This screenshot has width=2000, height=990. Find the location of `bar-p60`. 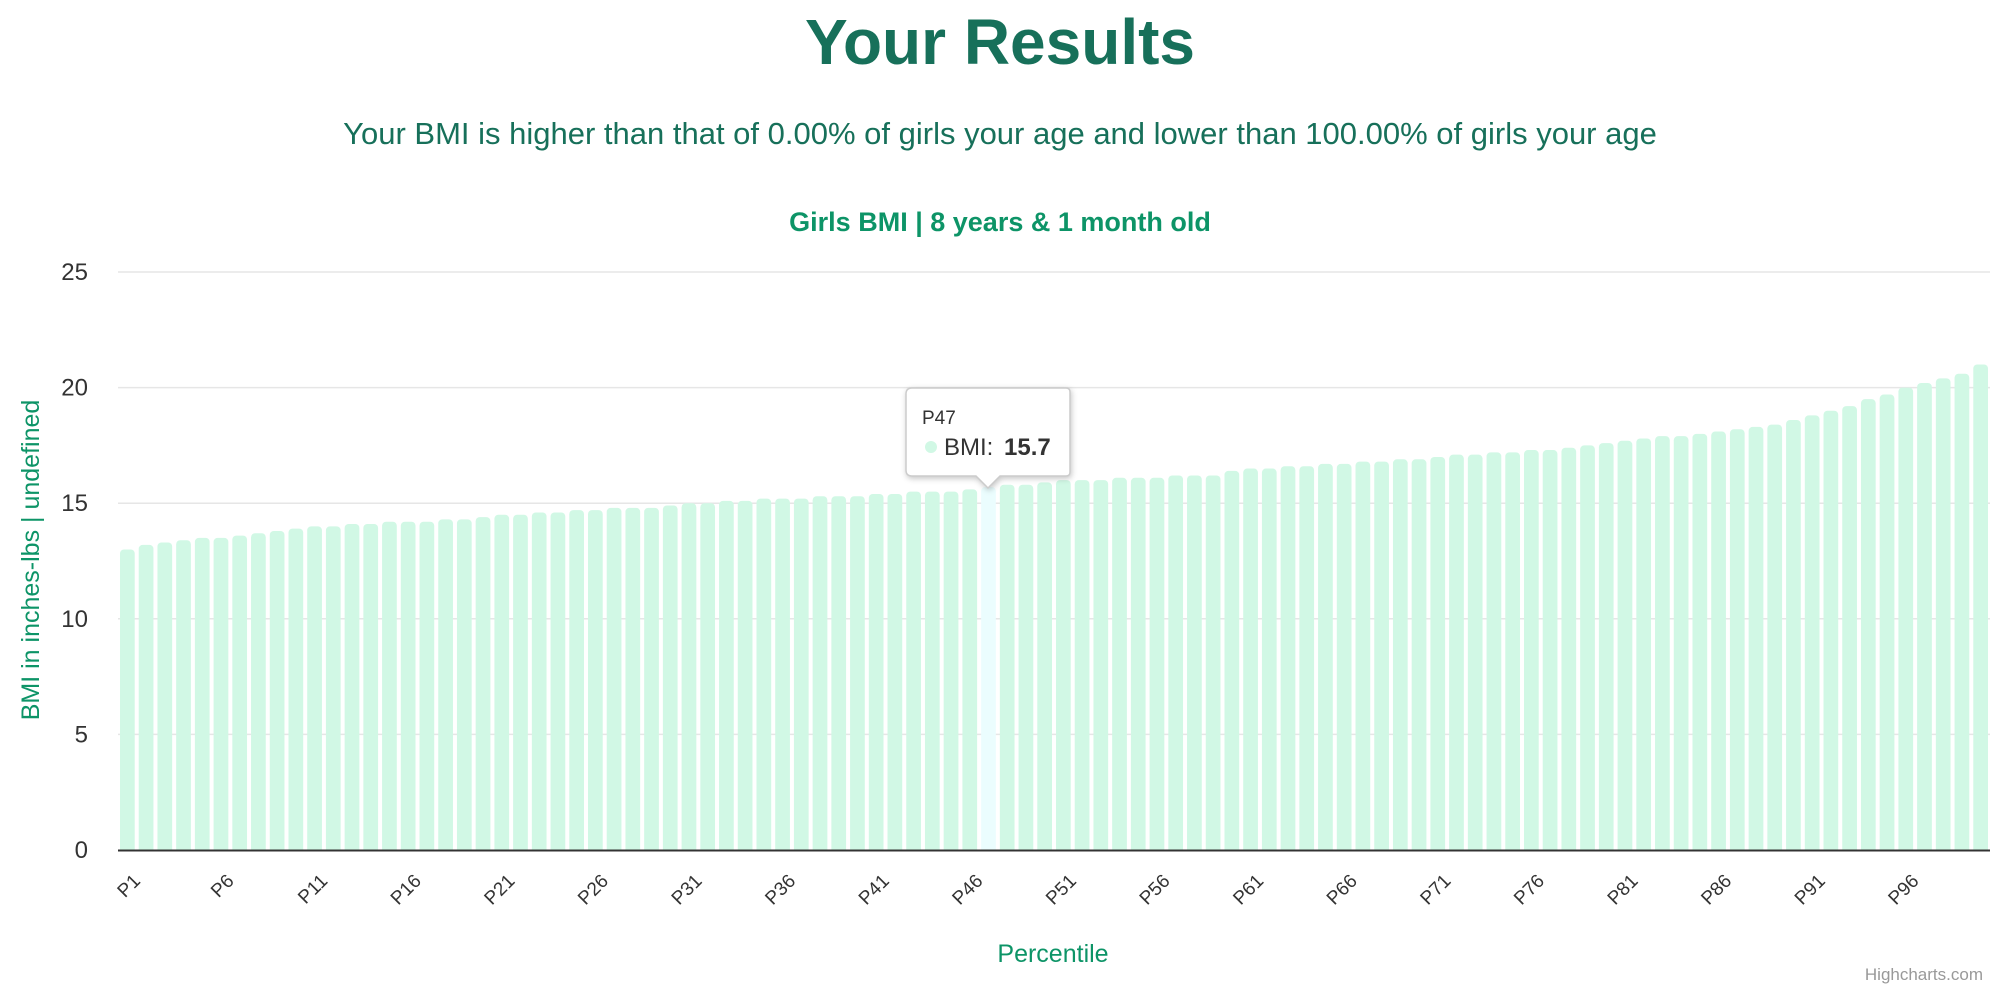

bar-p60 is located at coordinates (1232, 662).